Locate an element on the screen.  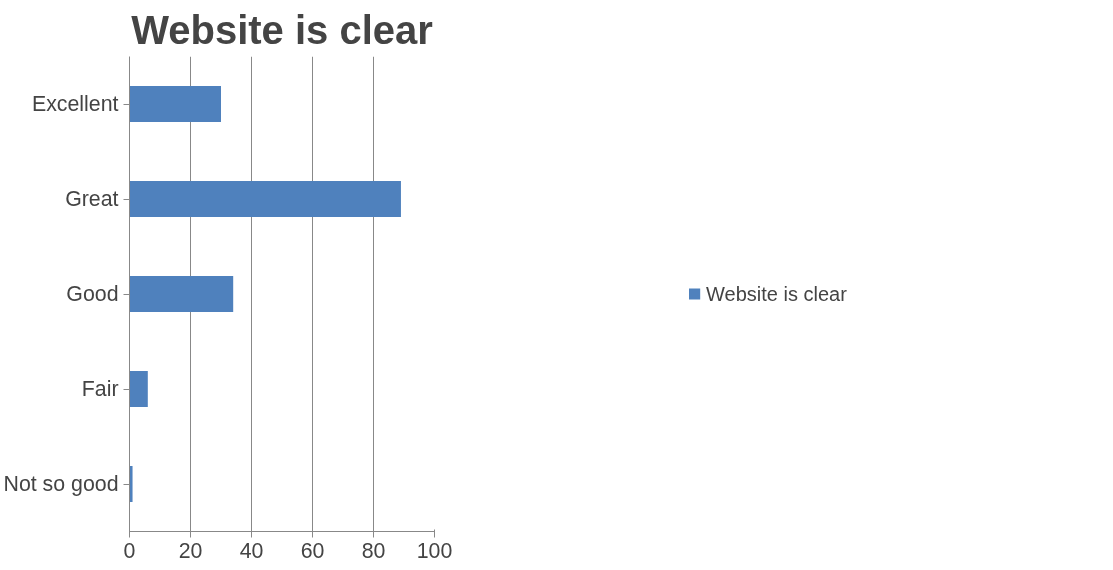
y-tick-label: Good is located at coordinates (92, 294).